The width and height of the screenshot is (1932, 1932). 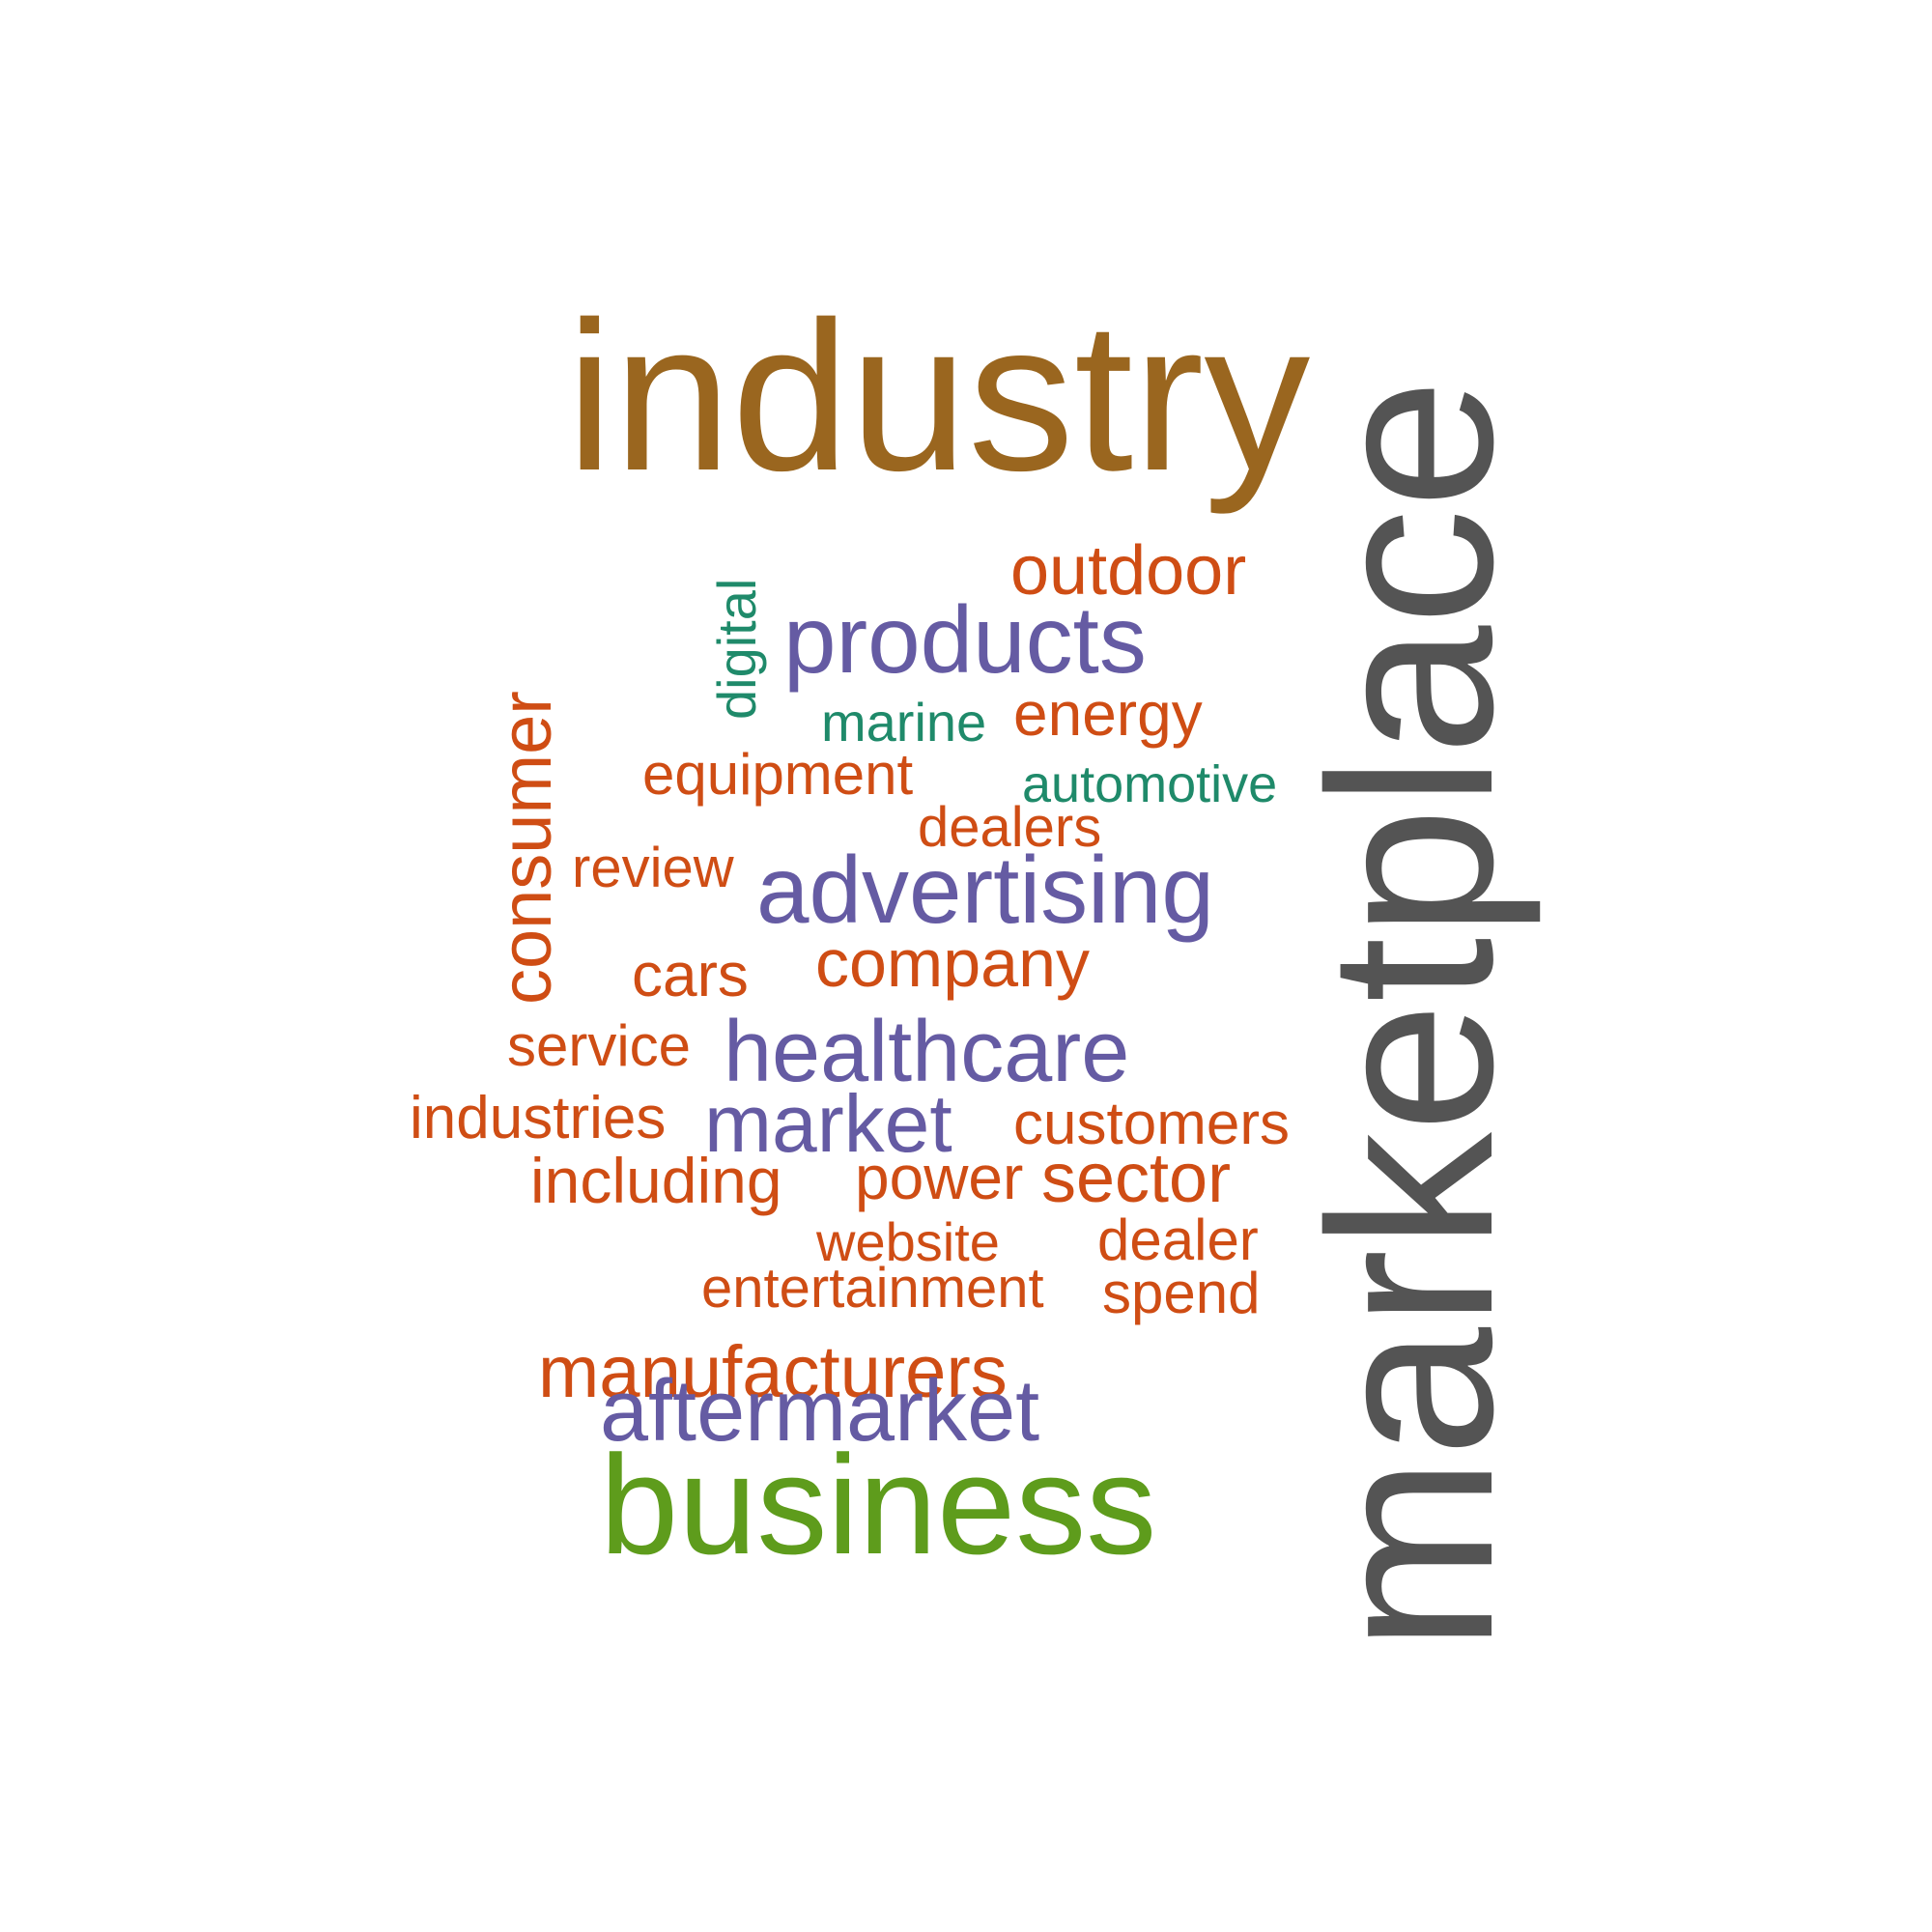 What do you see at coordinates (736, 649) in the screenshot?
I see `word-digital: digital` at bounding box center [736, 649].